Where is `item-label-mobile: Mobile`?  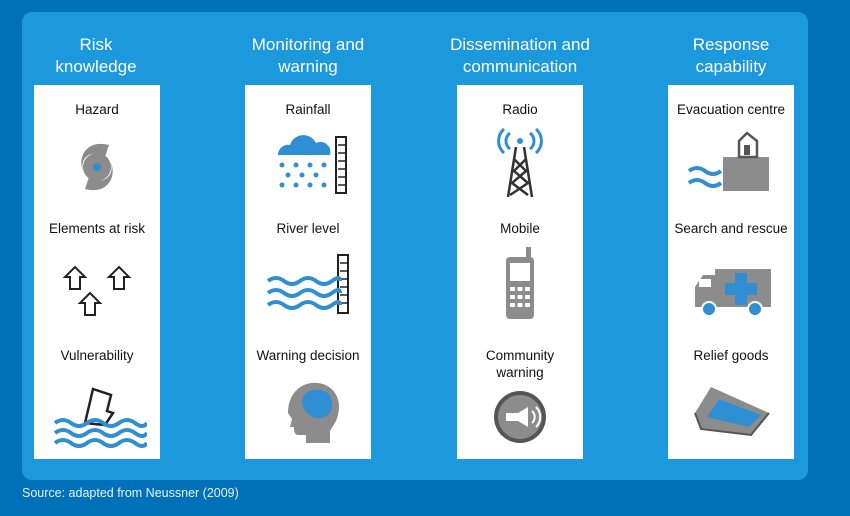 item-label-mobile: Mobile is located at coordinates (520, 228).